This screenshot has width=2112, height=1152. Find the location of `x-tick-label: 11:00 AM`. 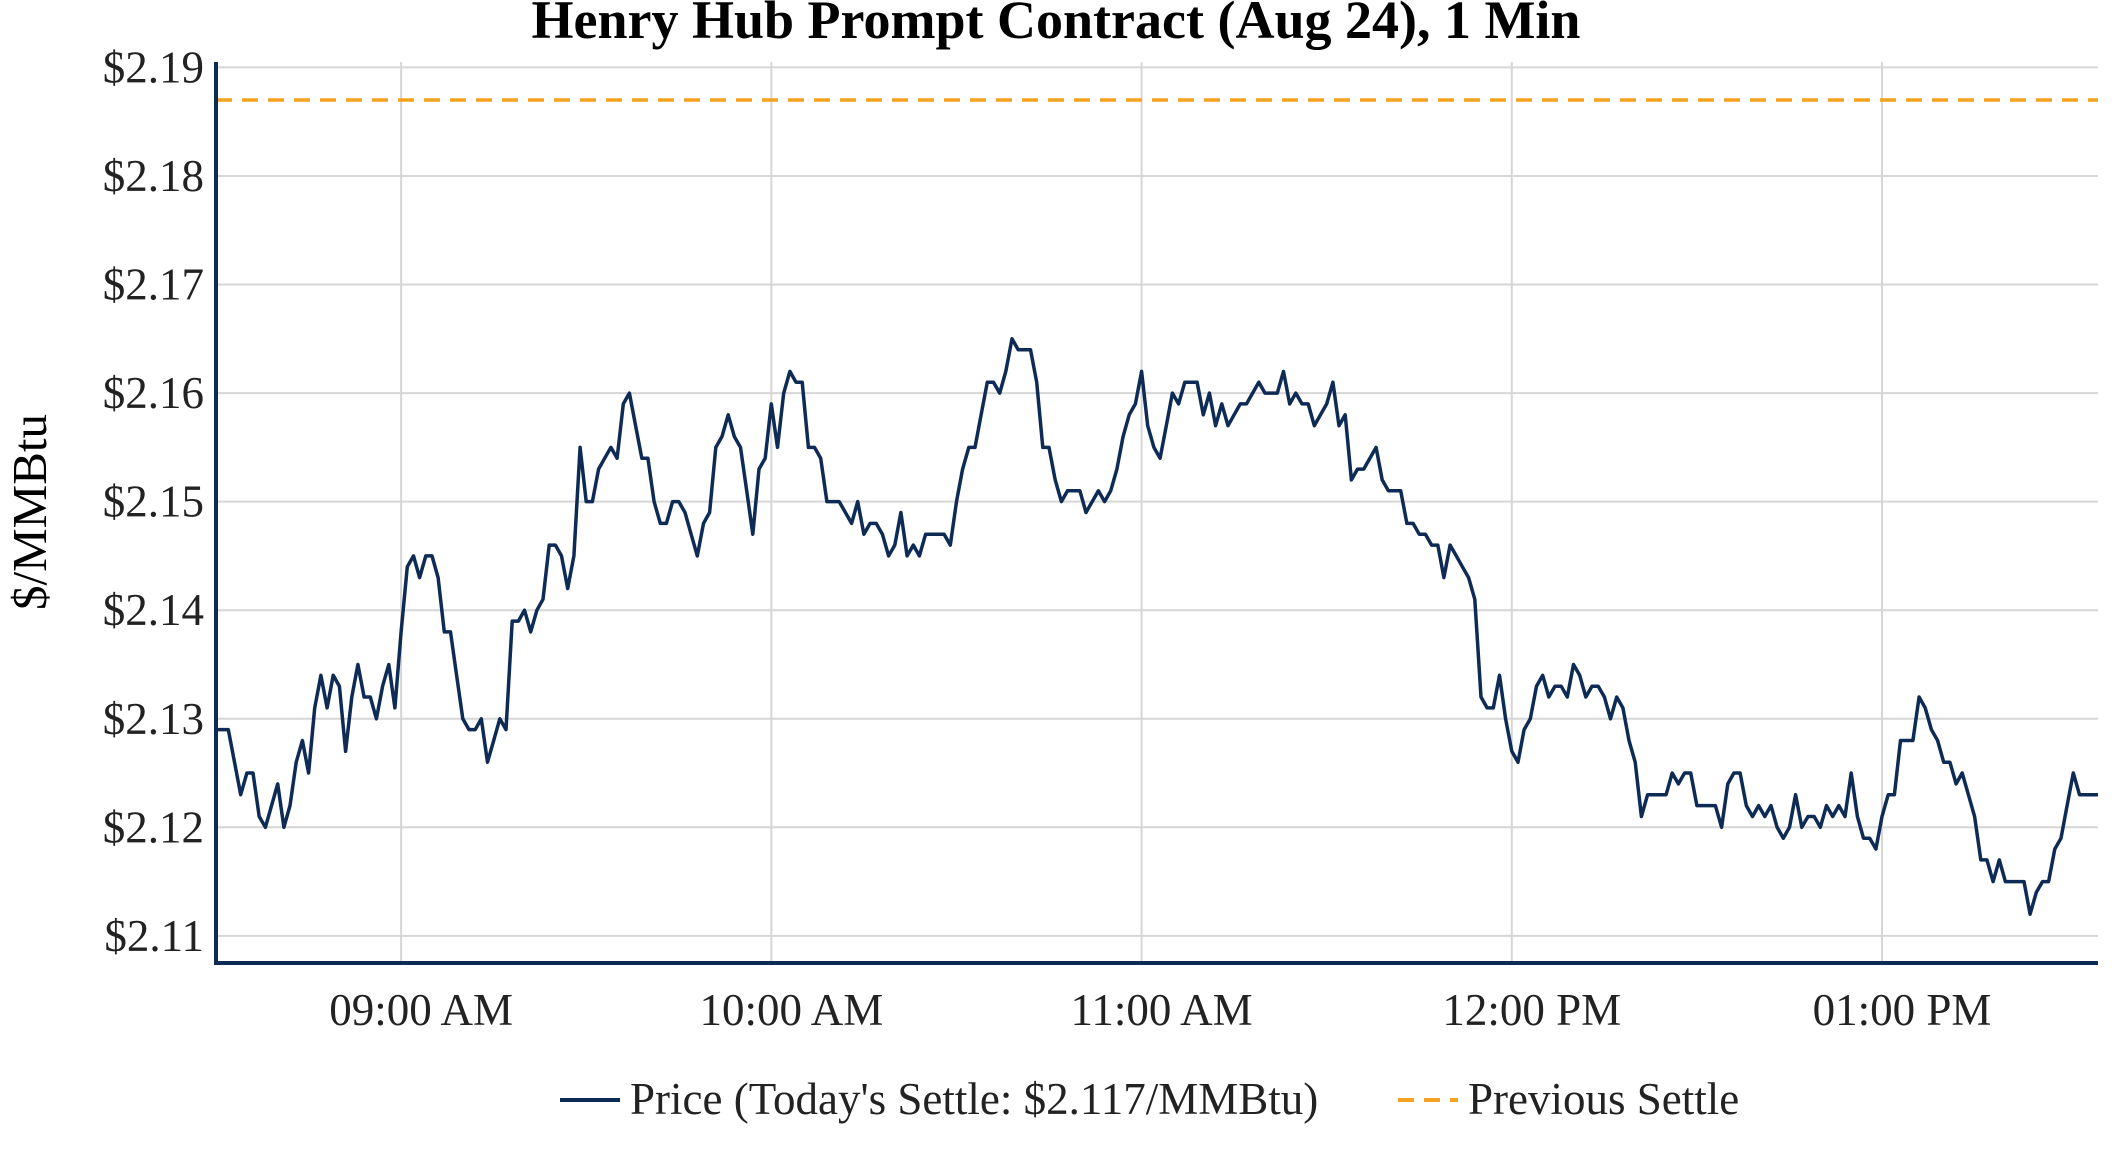

x-tick-label: 11:00 AM is located at coordinates (1162, 1010).